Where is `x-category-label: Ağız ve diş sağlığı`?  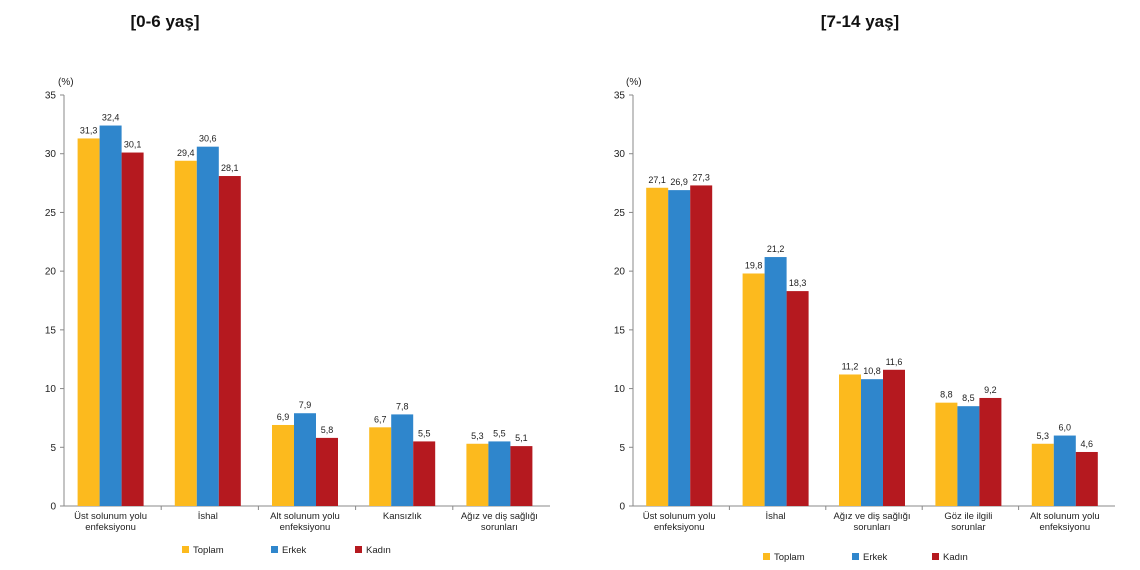 x-category-label: Ağız ve diş sağlığı is located at coordinates (499, 516).